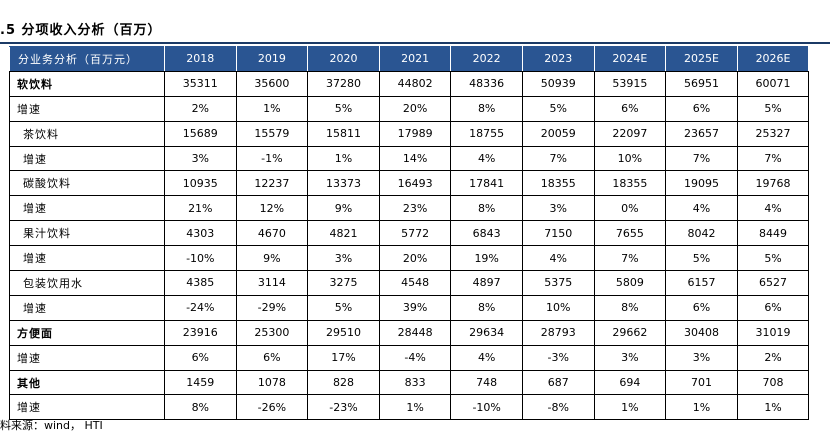  Describe the element at coordinates (87, 83) in the screenshot. I see `row-label: 软饮料` at that location.